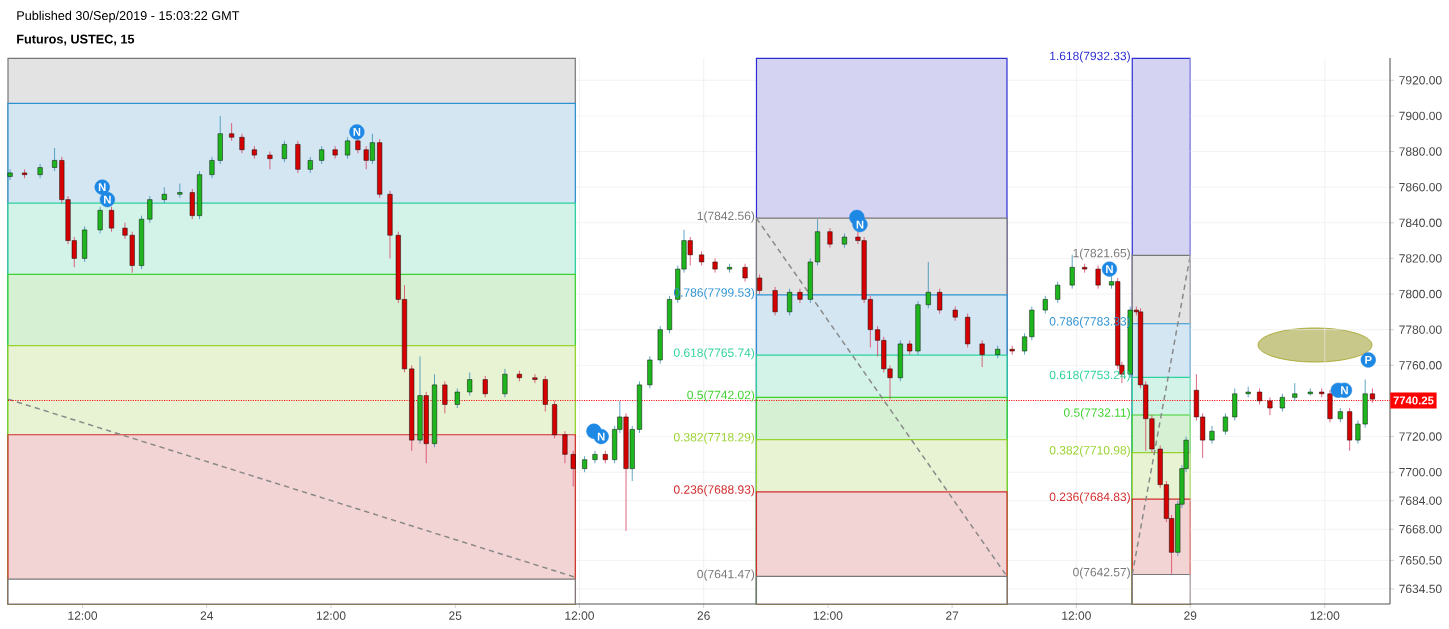 This screenshot has height=629, width=1449. I want to click on y-tick-label: 7668.00, so click(1420, 529).